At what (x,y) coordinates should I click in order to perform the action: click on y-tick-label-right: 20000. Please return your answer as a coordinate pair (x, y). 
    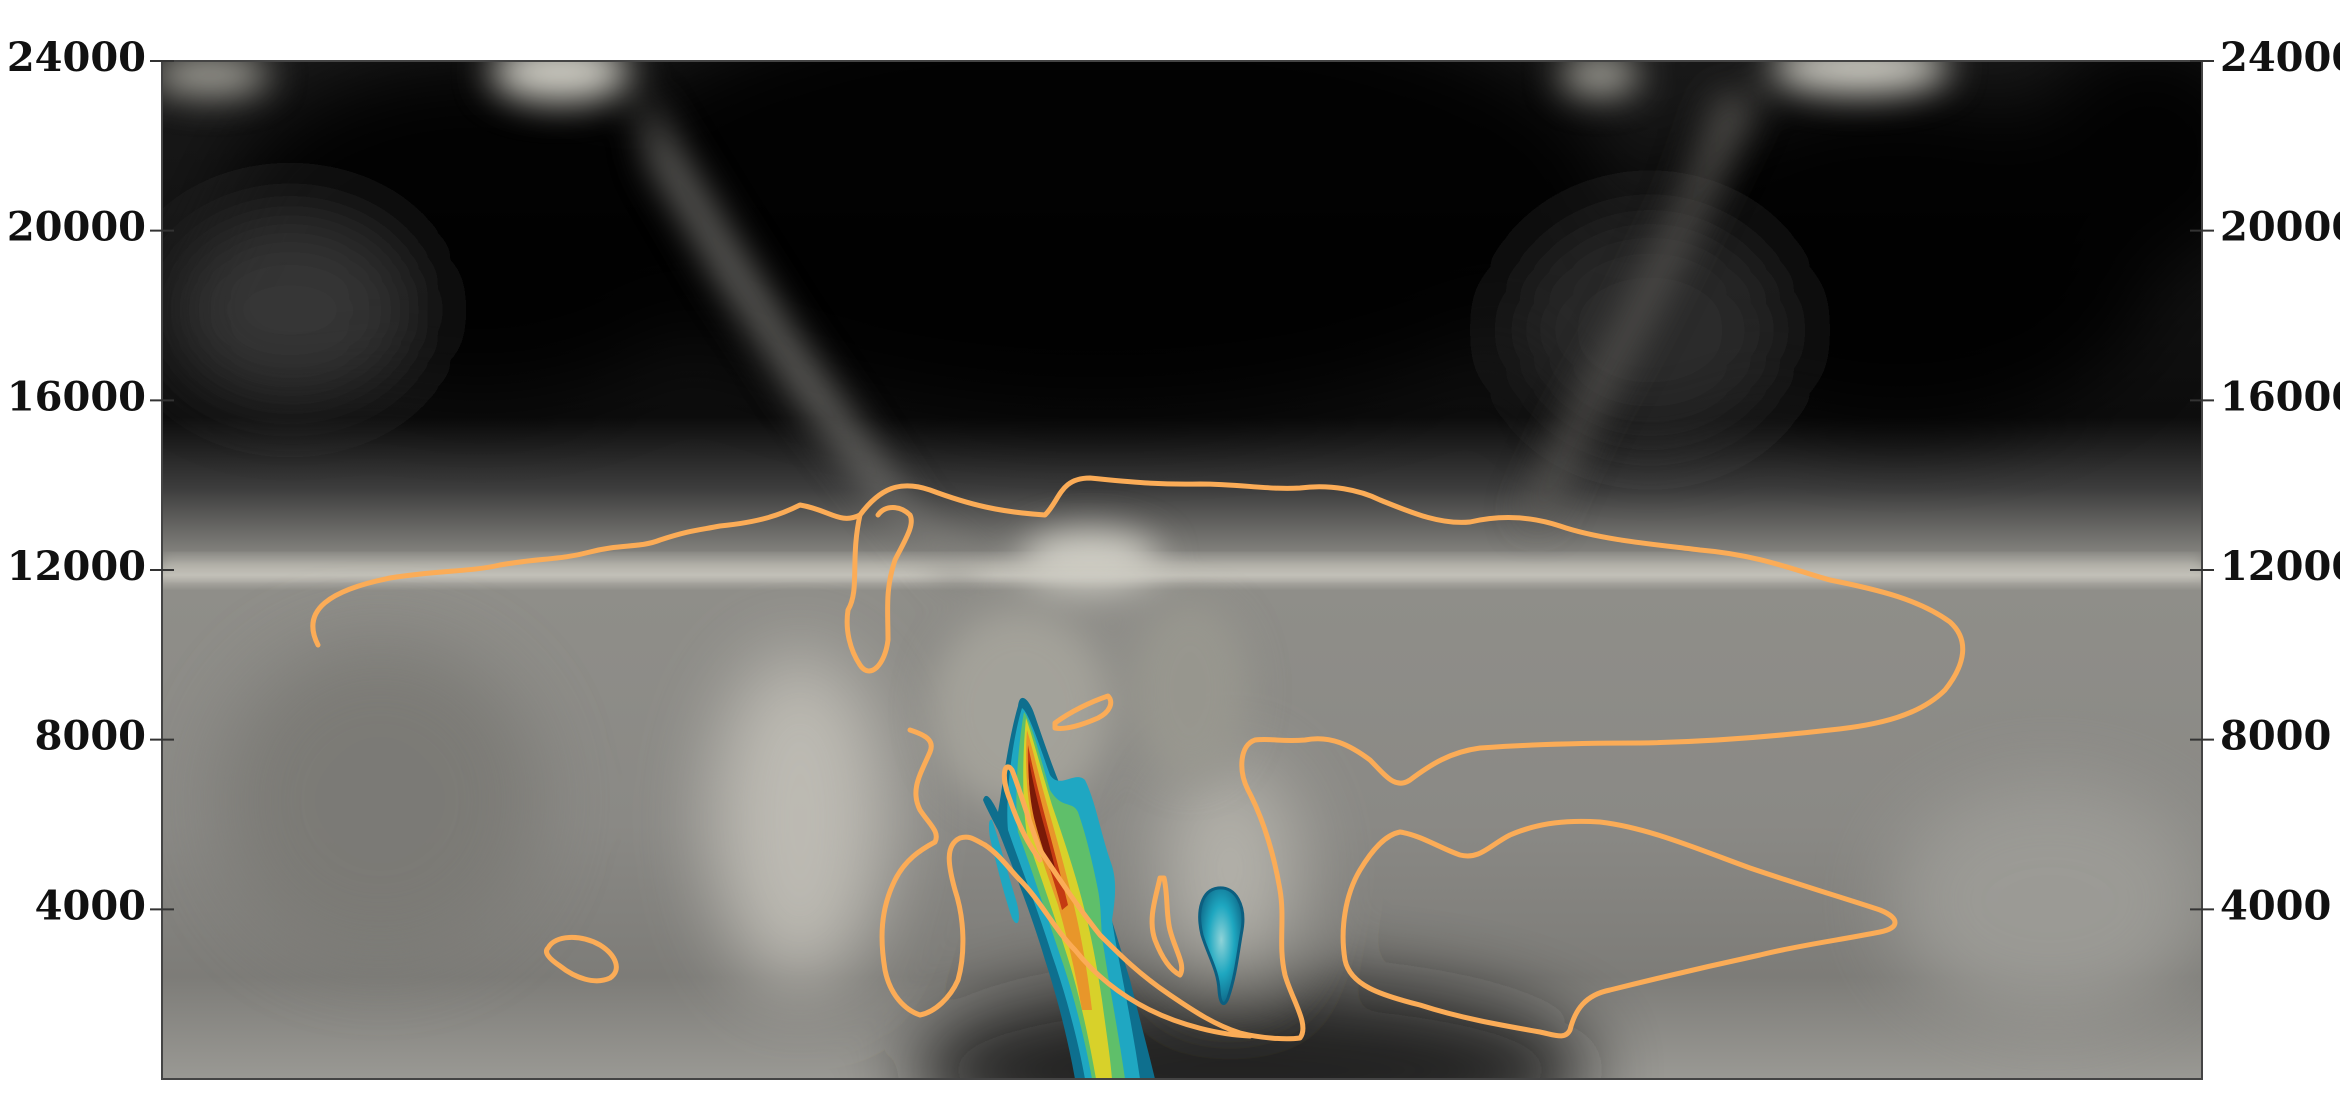
    Looking at the image, I should click on (2280, 227).